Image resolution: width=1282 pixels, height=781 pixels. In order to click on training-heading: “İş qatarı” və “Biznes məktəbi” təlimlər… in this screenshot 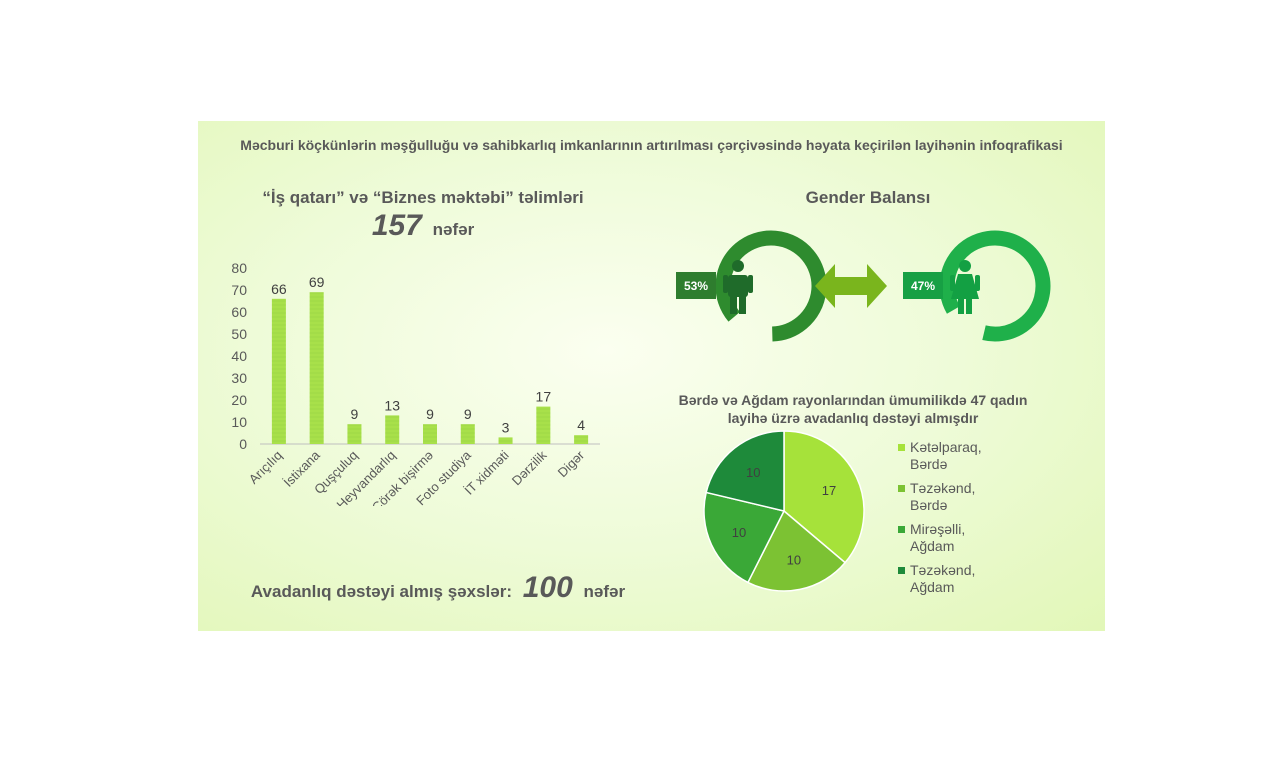, I will do `click(423, 197)`.